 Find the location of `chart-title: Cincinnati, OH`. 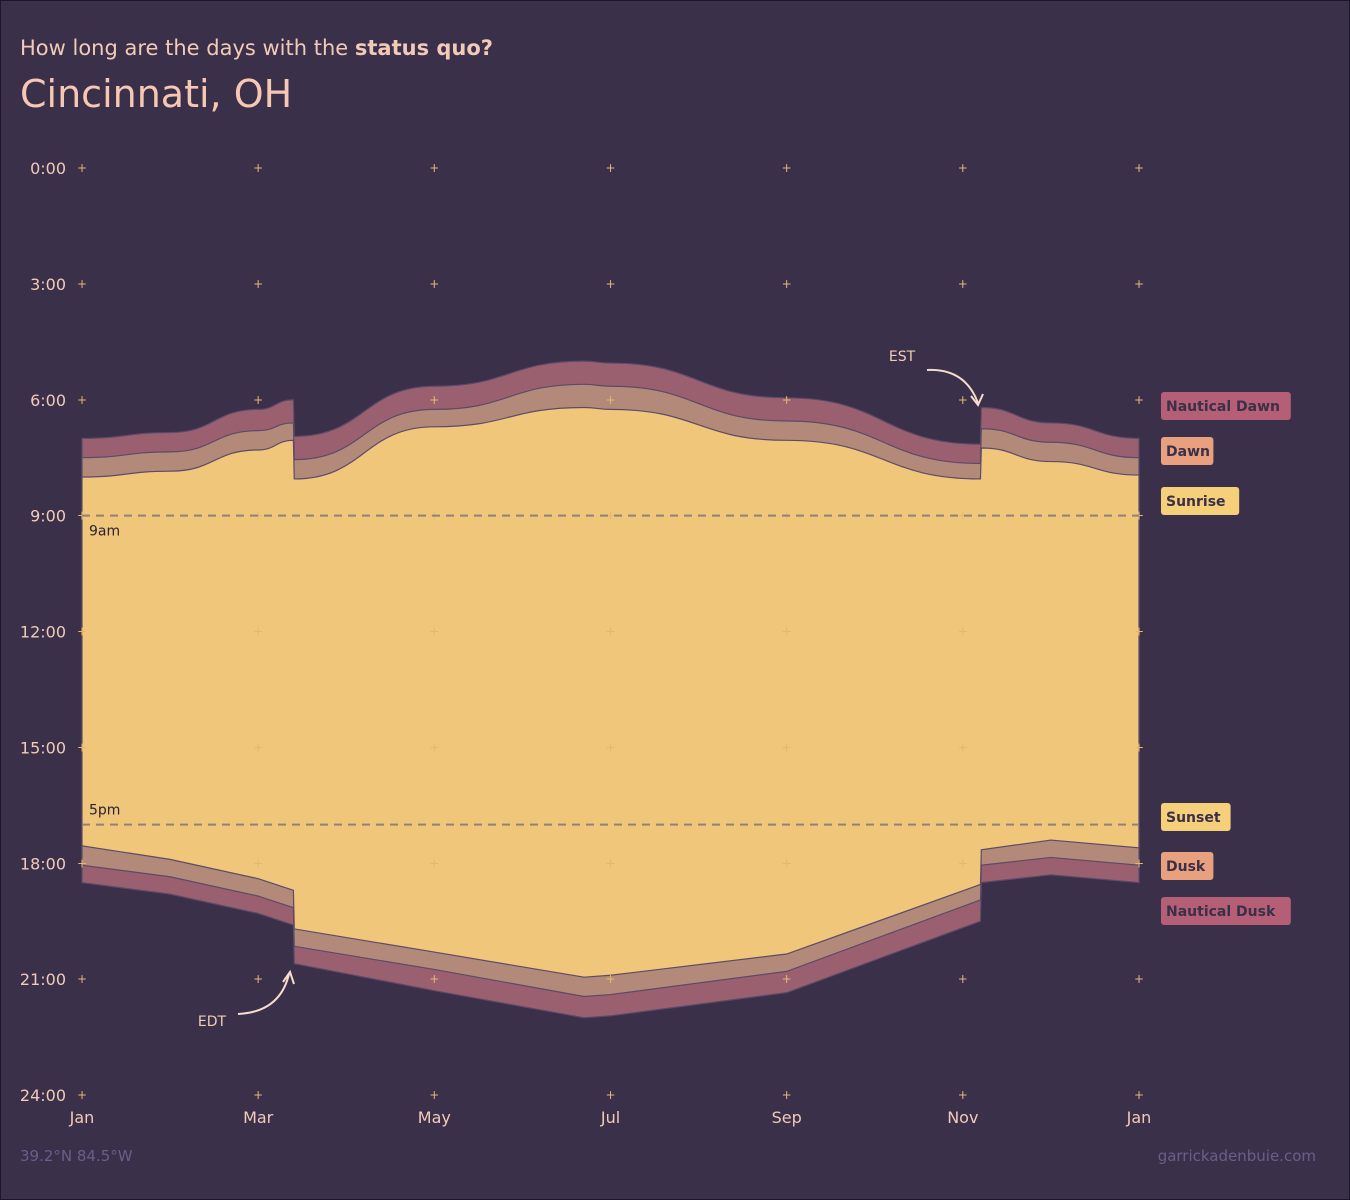

chart-title: Cincinnati, OH is located at coordinates (156, 94).